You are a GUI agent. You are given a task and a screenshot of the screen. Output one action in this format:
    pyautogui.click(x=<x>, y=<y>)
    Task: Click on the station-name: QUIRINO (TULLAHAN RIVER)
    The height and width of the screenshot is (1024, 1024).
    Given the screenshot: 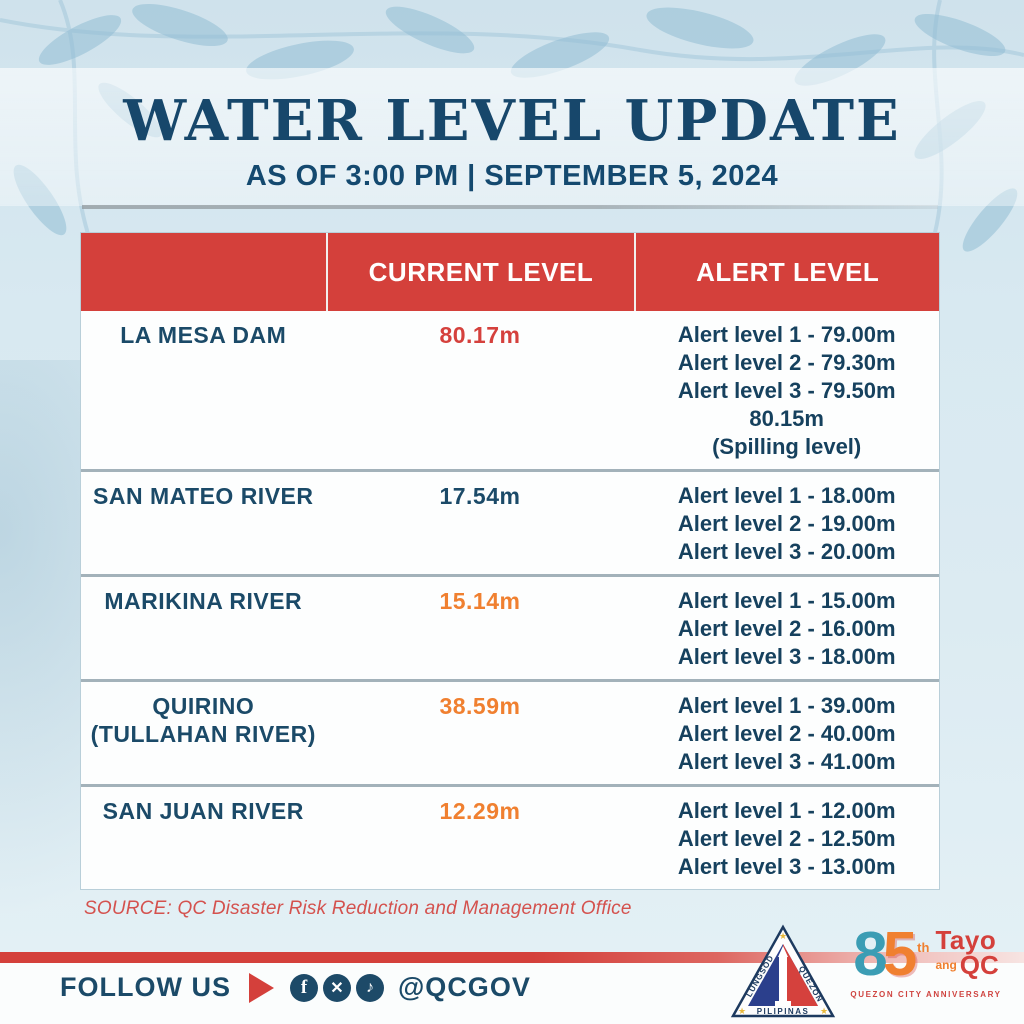 What is the action you would take?
    pyautogui.click(x=203, y=720)
    